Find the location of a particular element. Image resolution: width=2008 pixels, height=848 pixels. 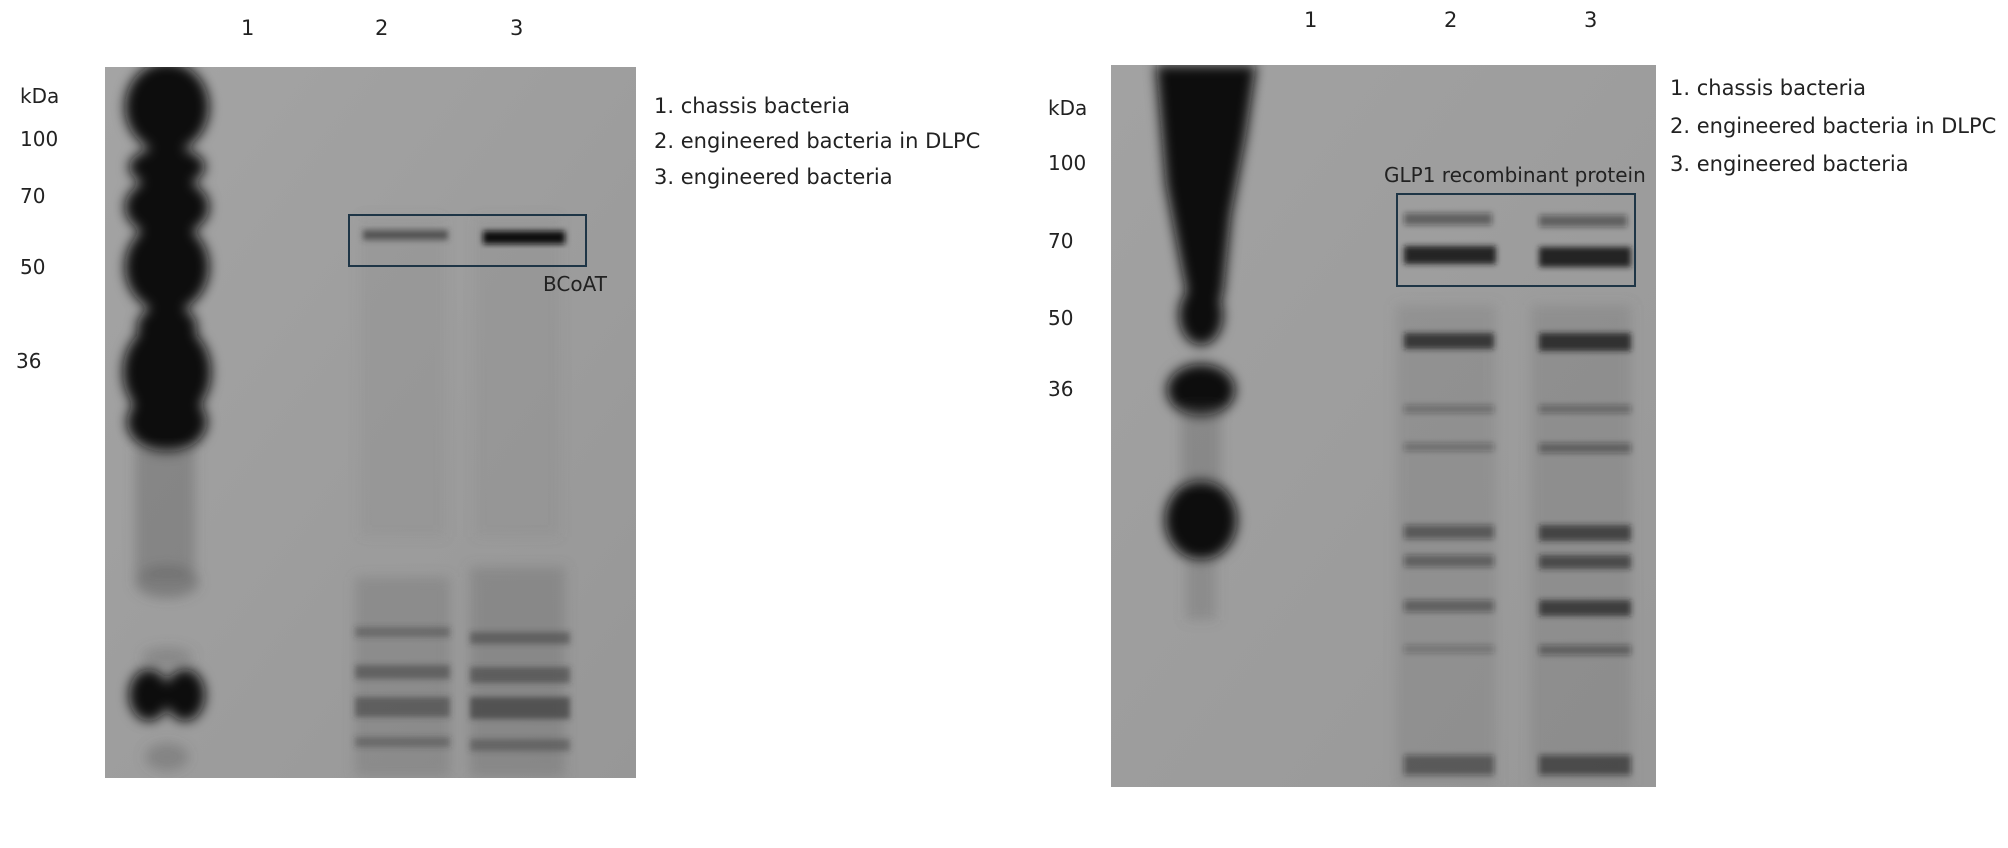

left-box-label: BCoAT is located at coordinates (575, 284).